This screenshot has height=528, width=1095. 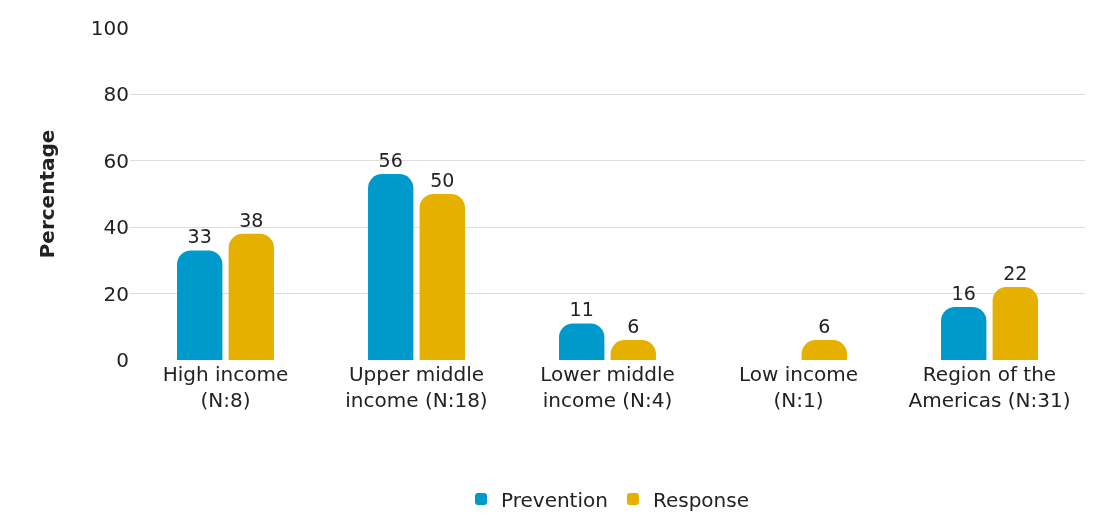 I want to click on x-tick-label: Lower middle income (N:4), so click(x=607, y=387).